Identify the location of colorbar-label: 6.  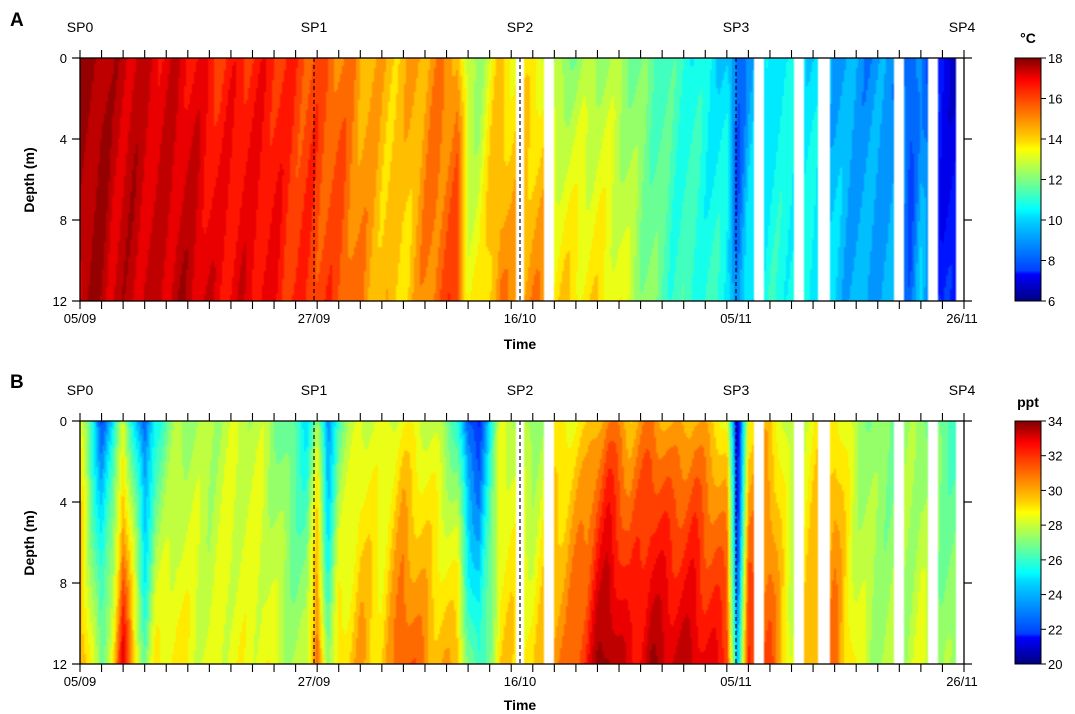
(1051, 301).